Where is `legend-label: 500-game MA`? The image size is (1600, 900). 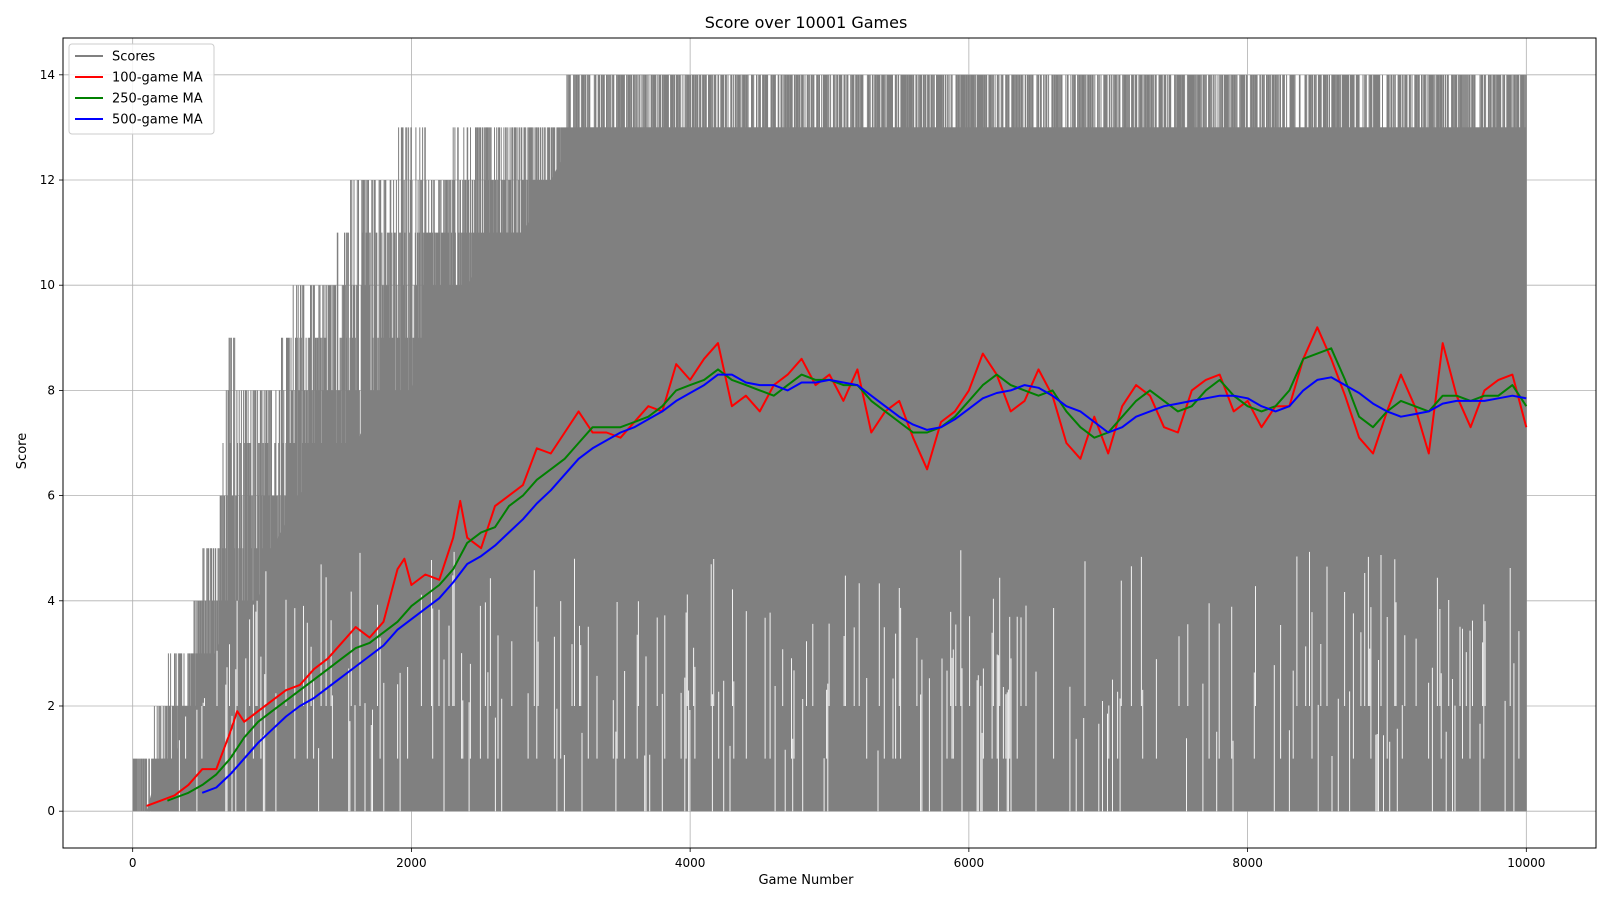 legend-label: 500-game MA is located at coordinates (157, 120).